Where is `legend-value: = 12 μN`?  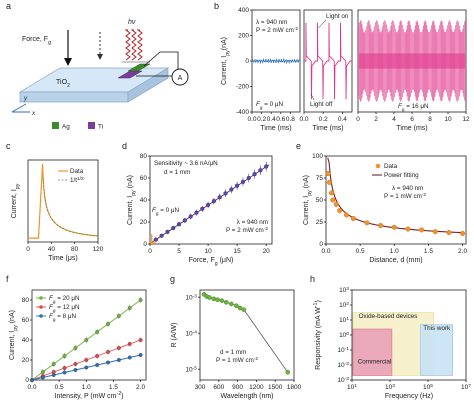
legend-value: = 12 μN is located at coordinates (67, 307).